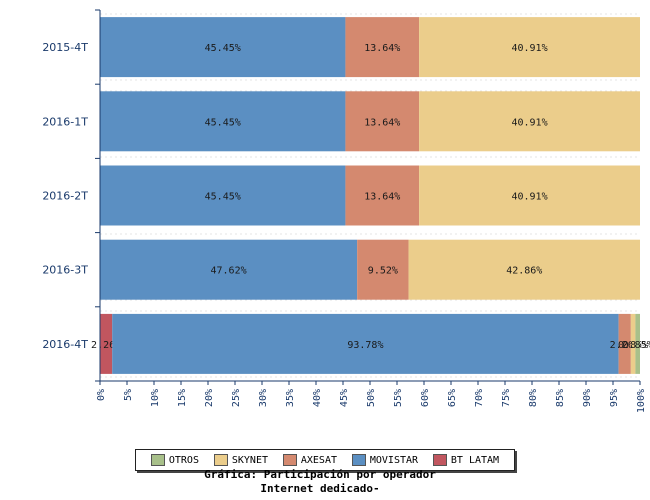 The width and height of the screenshot is (650, 500). Describe the element at coordinates (320, 474) in the screenshot. I see `chart-caption-line1: Gráfica: Participación por operador` at that location.